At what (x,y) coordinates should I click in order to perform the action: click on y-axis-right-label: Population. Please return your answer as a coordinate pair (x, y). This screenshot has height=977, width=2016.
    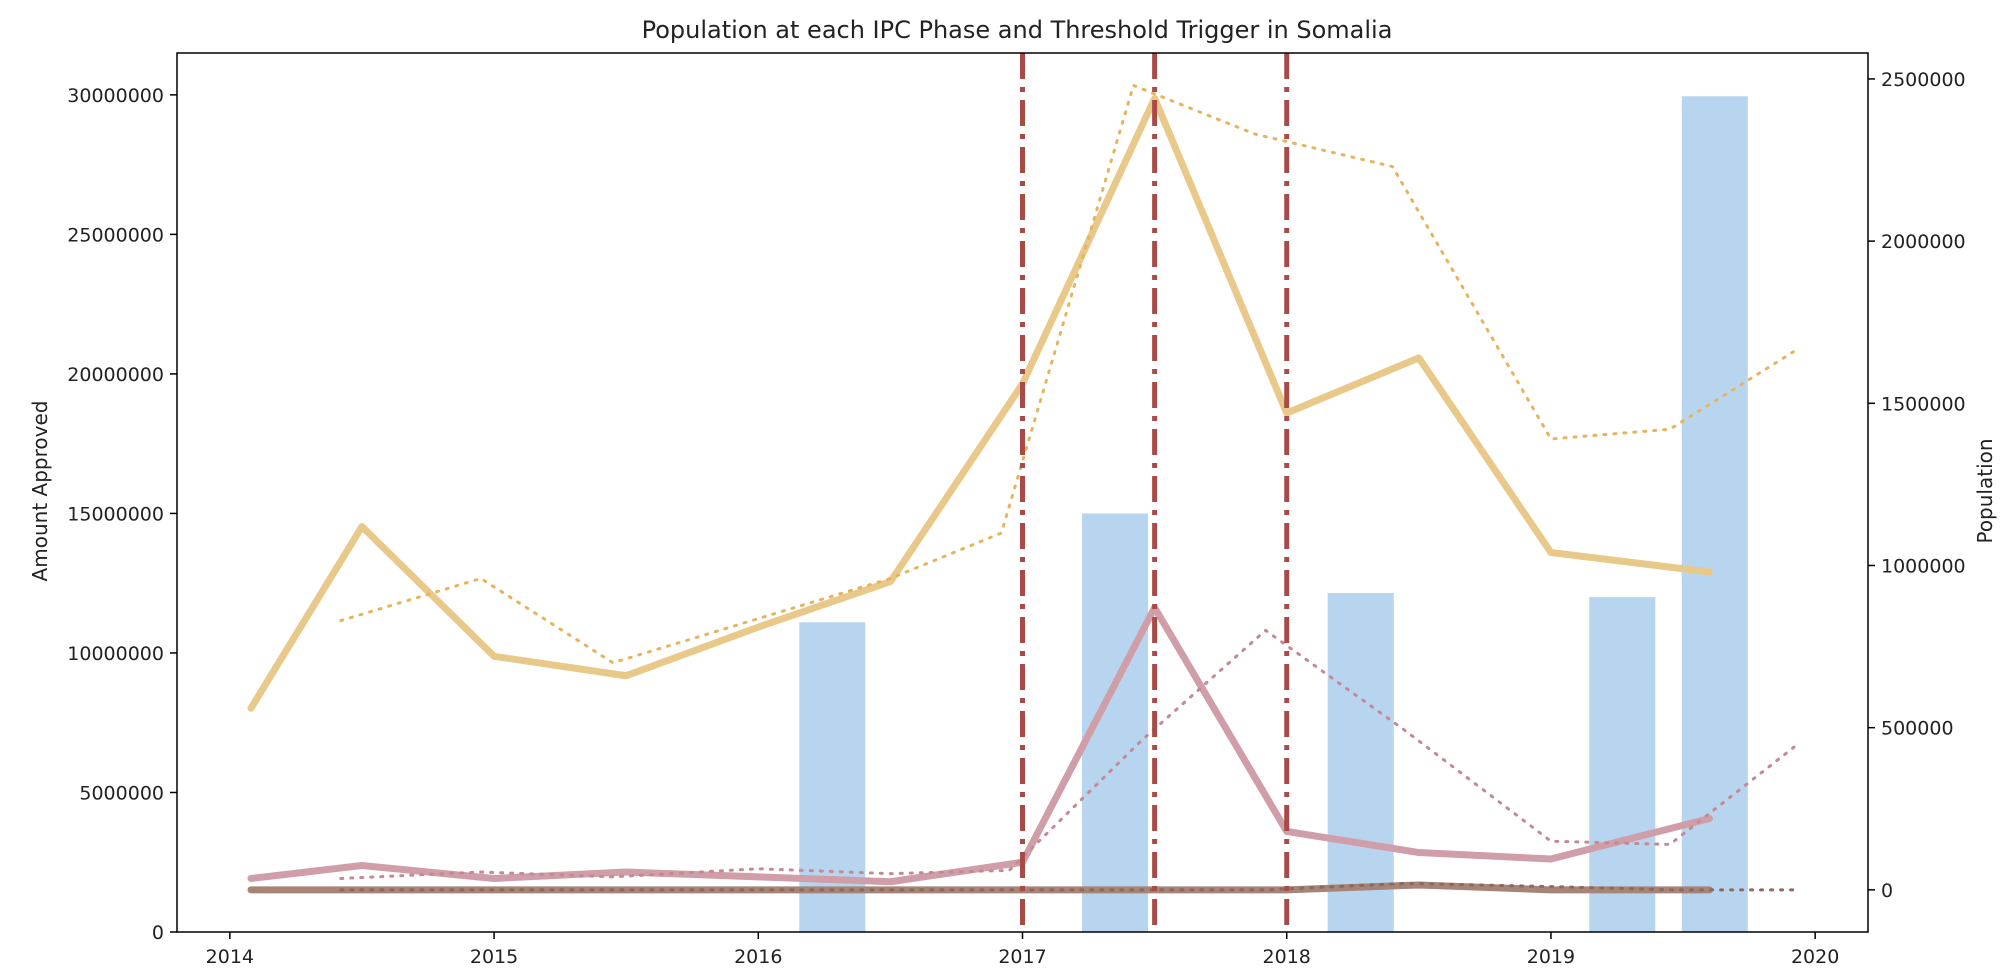
    Looking at the image, I should click on (1985, 490).